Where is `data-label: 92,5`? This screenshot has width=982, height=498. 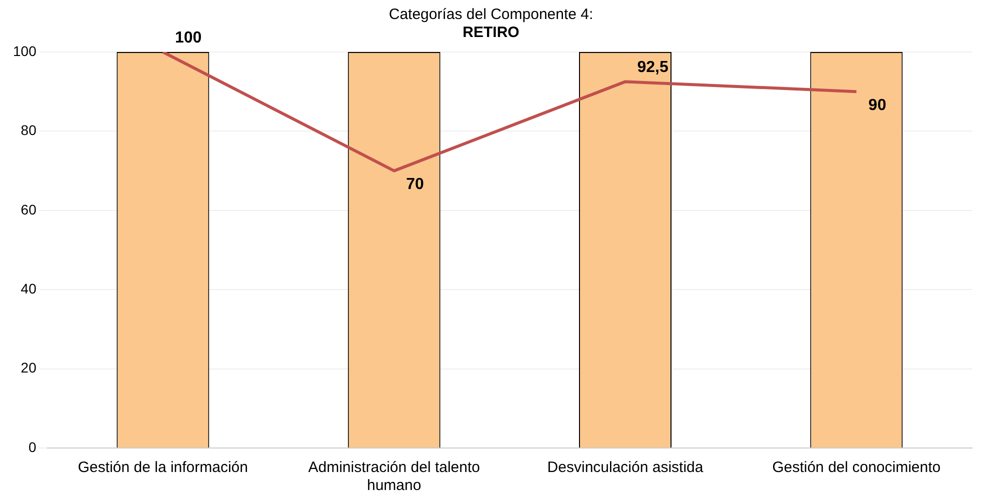 data-label: 92,5 is located at coordinates (652, 67).